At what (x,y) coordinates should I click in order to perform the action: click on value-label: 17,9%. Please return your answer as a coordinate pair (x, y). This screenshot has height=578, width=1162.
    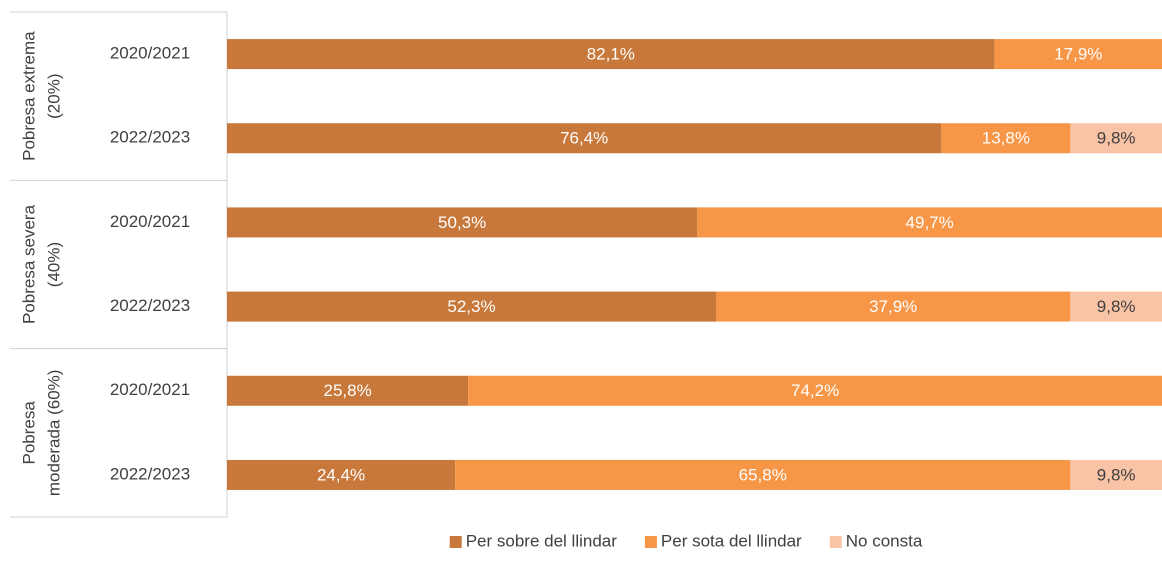
    Looking at the image, I should click on (1078, 54).